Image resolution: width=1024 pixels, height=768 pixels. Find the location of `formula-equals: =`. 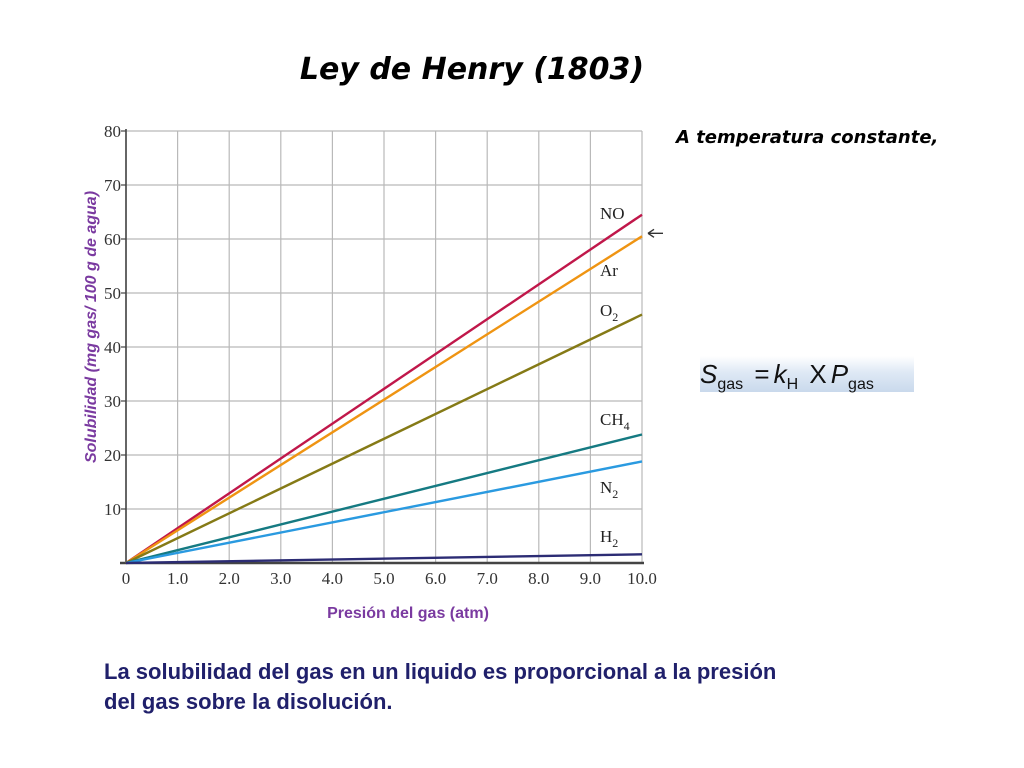

formula-equals: = is located at coordinates (762, 374).